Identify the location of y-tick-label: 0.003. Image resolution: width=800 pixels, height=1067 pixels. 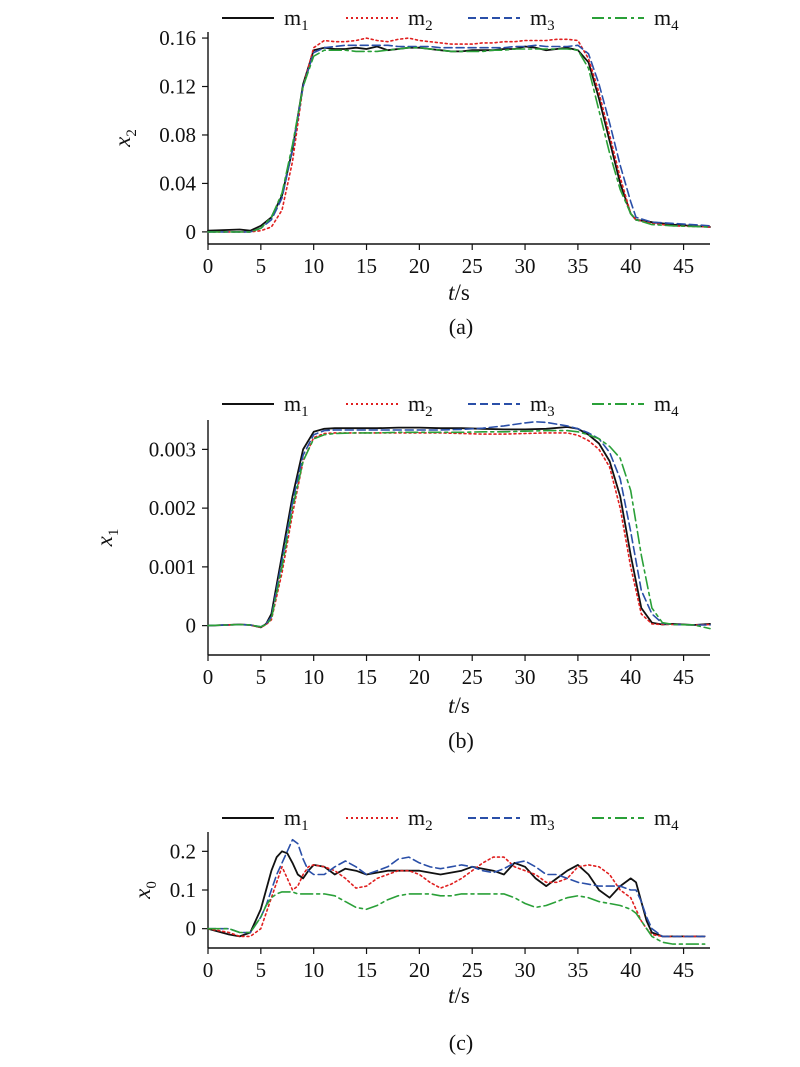
(172, 449).